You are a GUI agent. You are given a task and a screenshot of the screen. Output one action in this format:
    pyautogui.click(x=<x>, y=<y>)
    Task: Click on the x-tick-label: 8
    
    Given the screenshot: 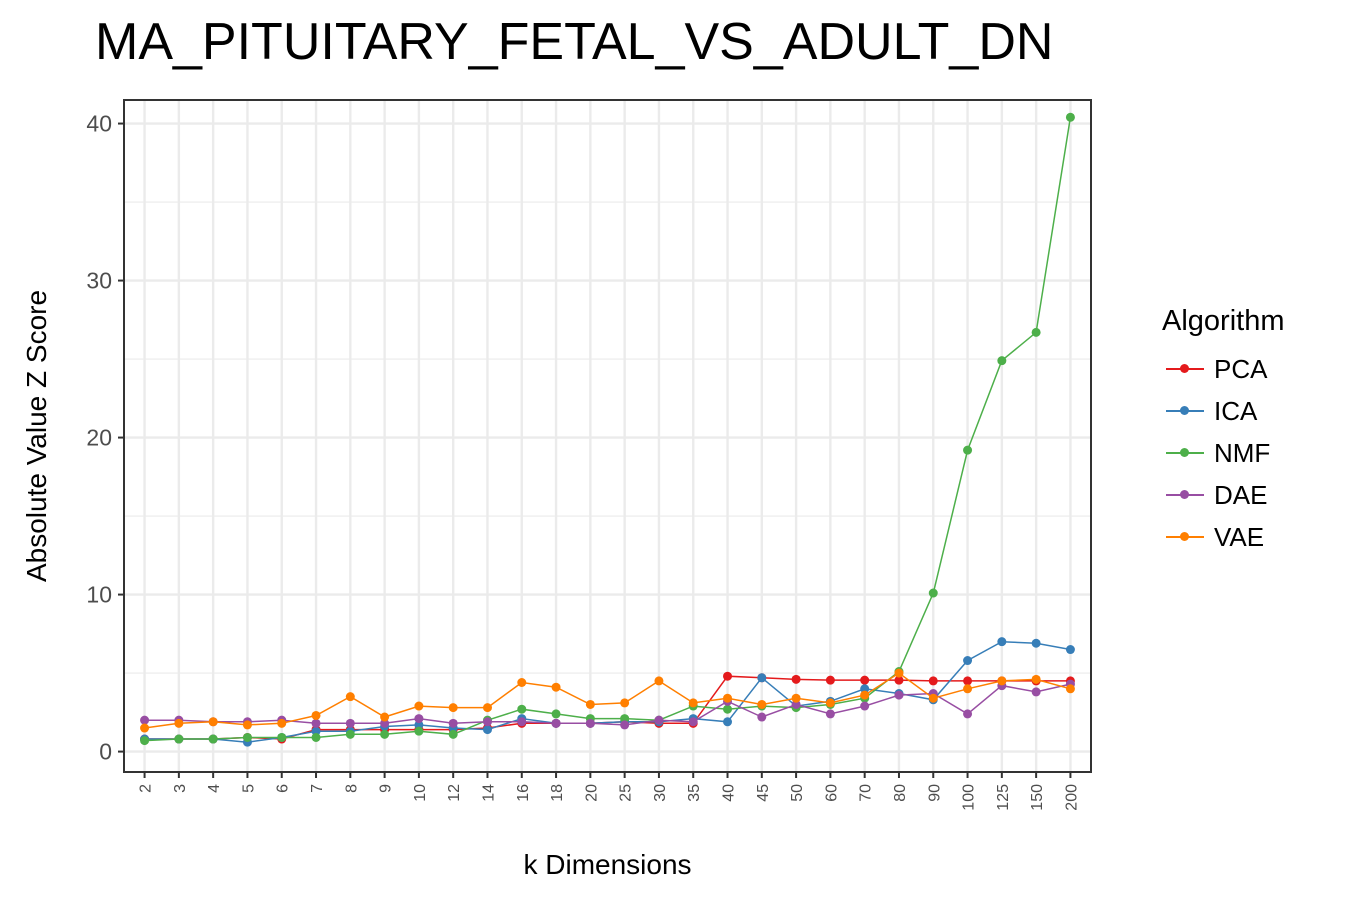 What is the action you would take?
    pyautogui.click(x=351, y=788)
    